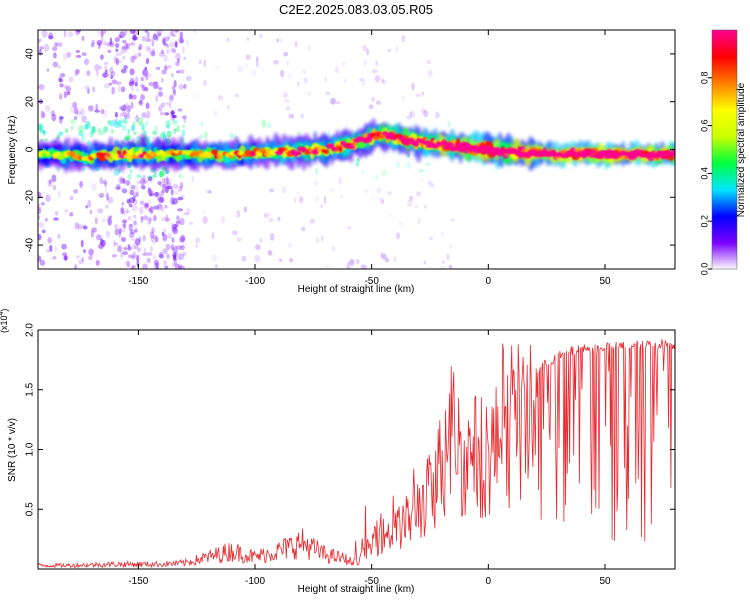 The image size is (750, 600). Describe the element at coordinates (704, 125) in the screenshot. I see `colorbar-tick-label: 0.6` at that location.